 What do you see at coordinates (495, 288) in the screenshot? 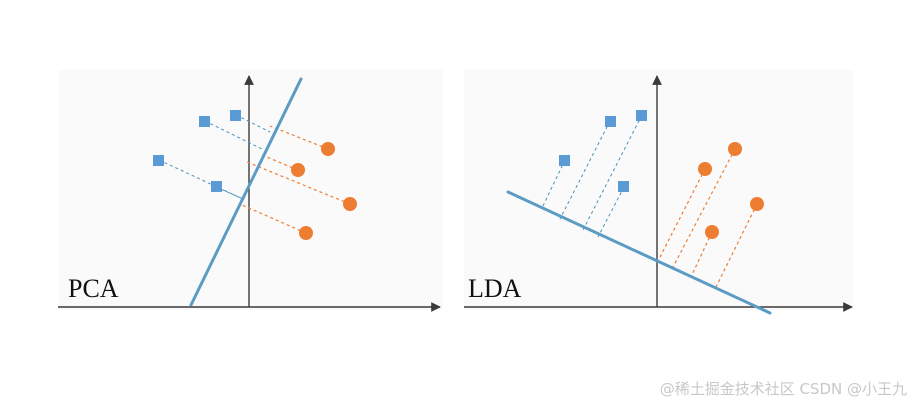
I see `lda-label: LDA` at bounding box center [495, 288].